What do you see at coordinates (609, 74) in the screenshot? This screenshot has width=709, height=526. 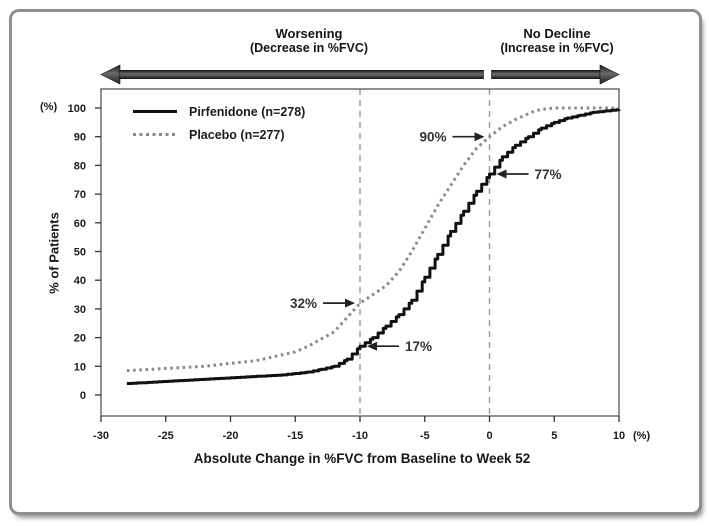 I see `no-decline-arrowhead-icon` at bounding box center [609, 74].